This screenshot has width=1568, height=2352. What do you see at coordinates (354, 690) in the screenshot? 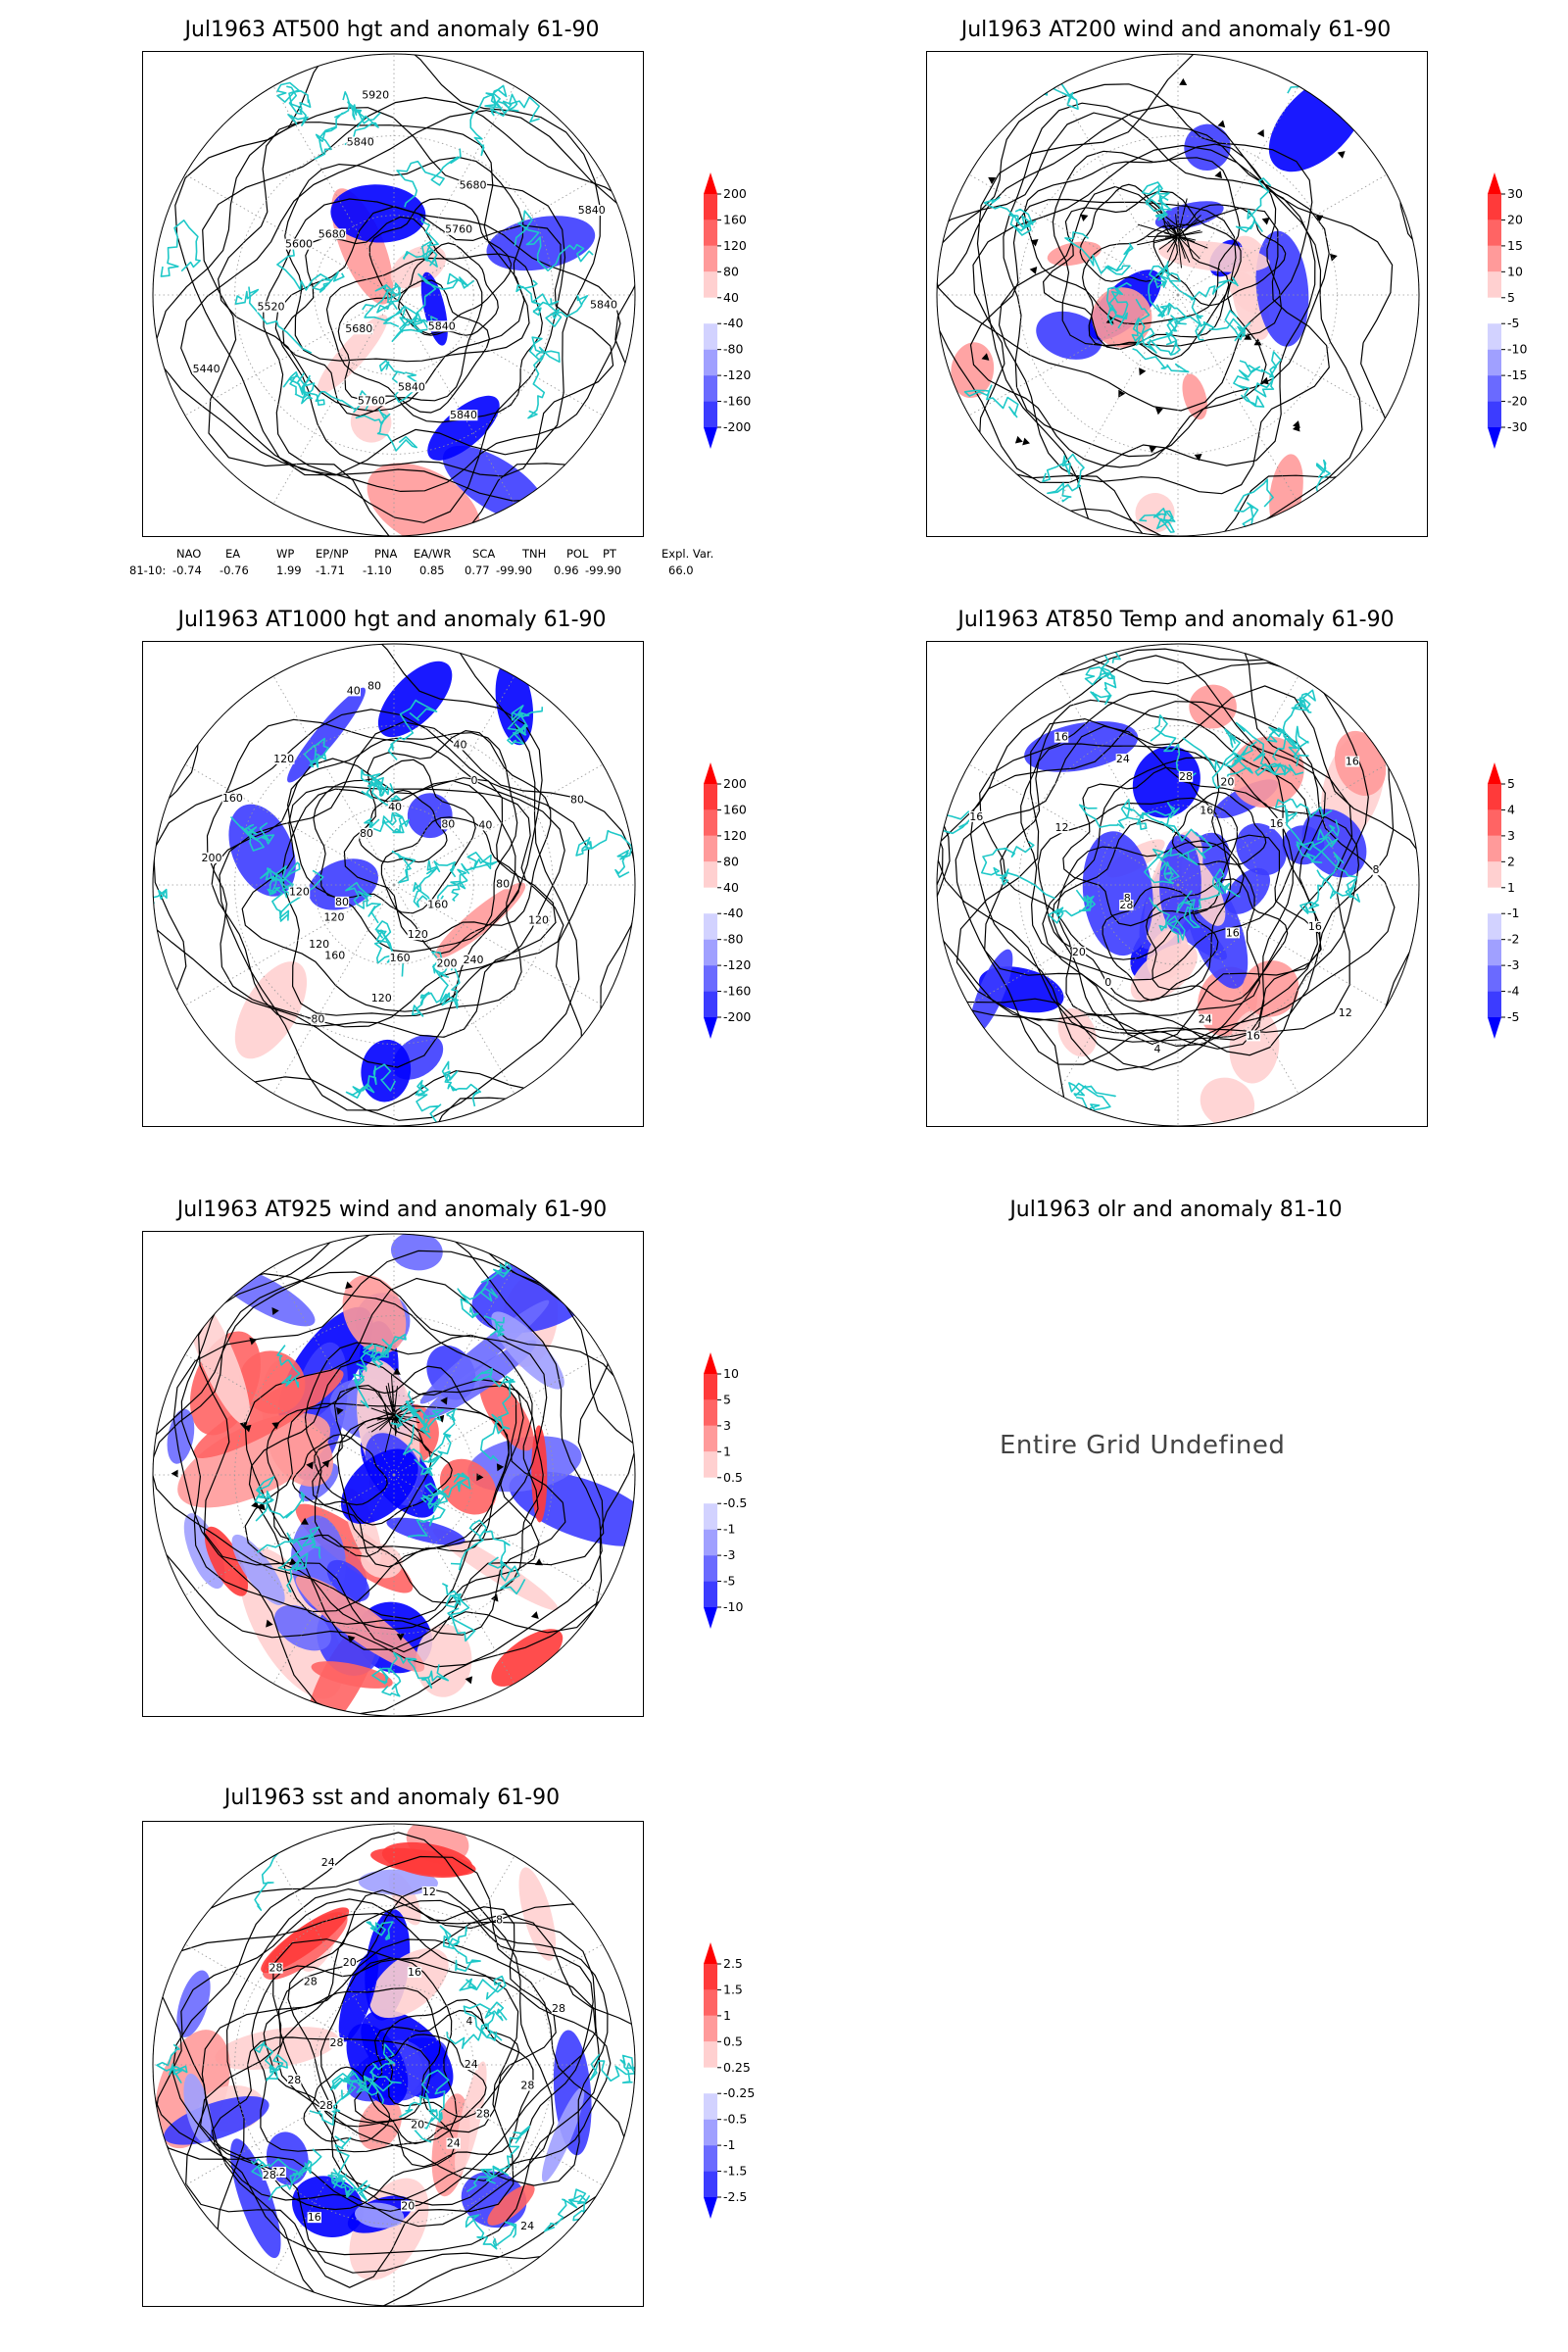
I see `contour-label: 40` at bounding box center [354, 690].